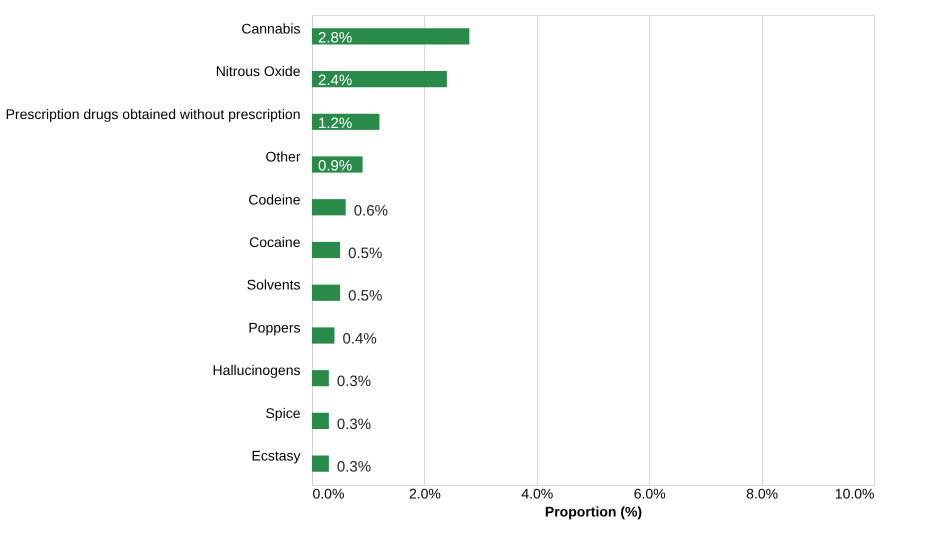 The width and height of the screenshot is (947, 550). What do you see at coordinates (335, 81) in the screenshot?
I see `data-label: 2.4%` at bounding box center [335, 81].